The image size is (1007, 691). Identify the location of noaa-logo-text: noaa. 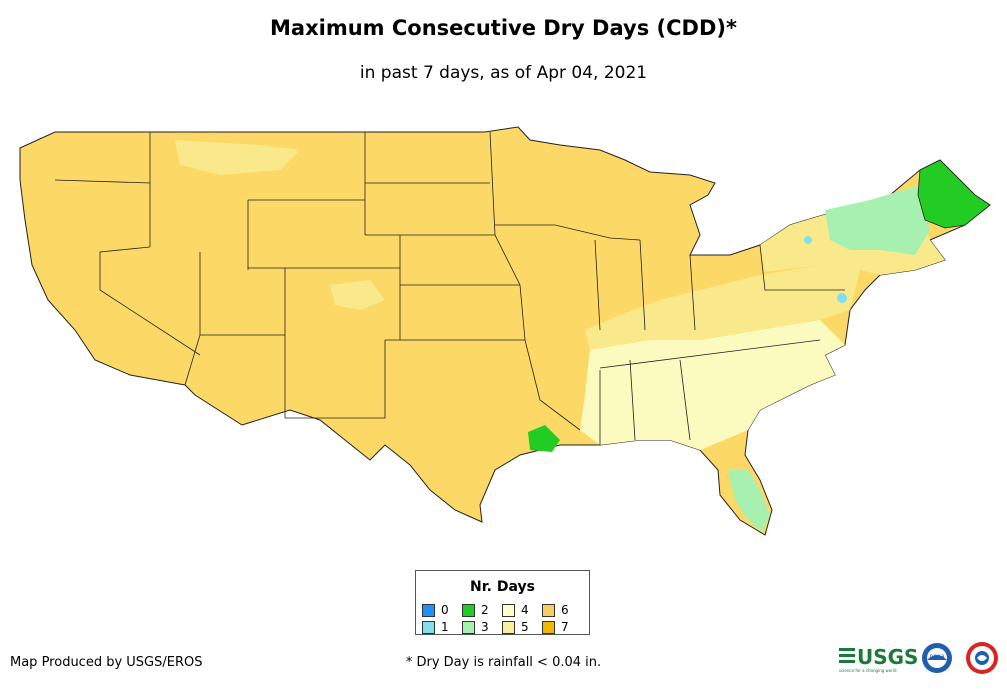
(937, 656).